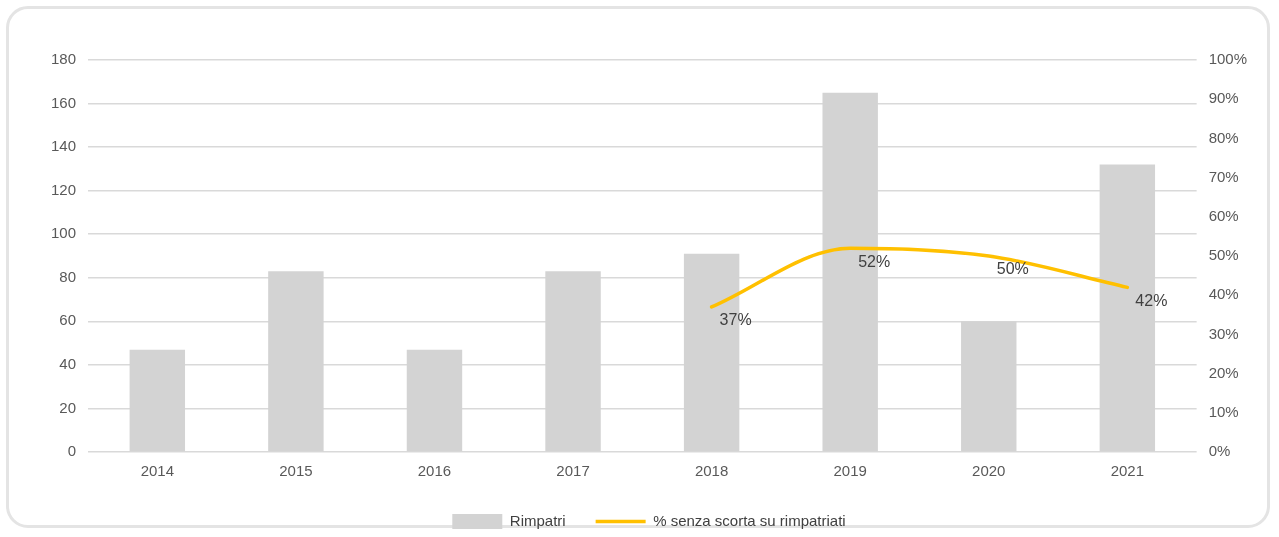 Image resolution: width=1279 pixels, height=537 pixels. Describe the element at coordinates (68, 320) in the screenshot. I see `y-tick-label: 60` at that location.